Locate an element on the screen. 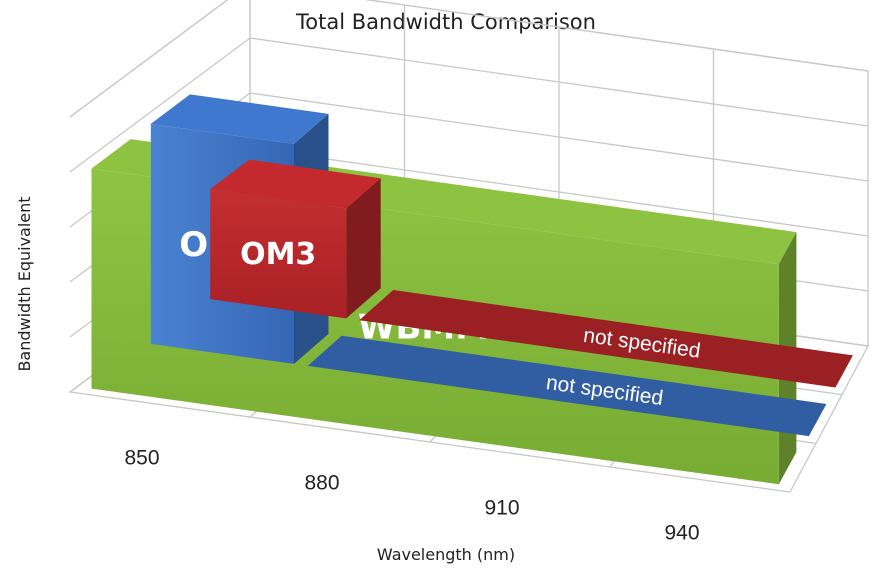  bar-om3-top is located at coordinates (295, 184).